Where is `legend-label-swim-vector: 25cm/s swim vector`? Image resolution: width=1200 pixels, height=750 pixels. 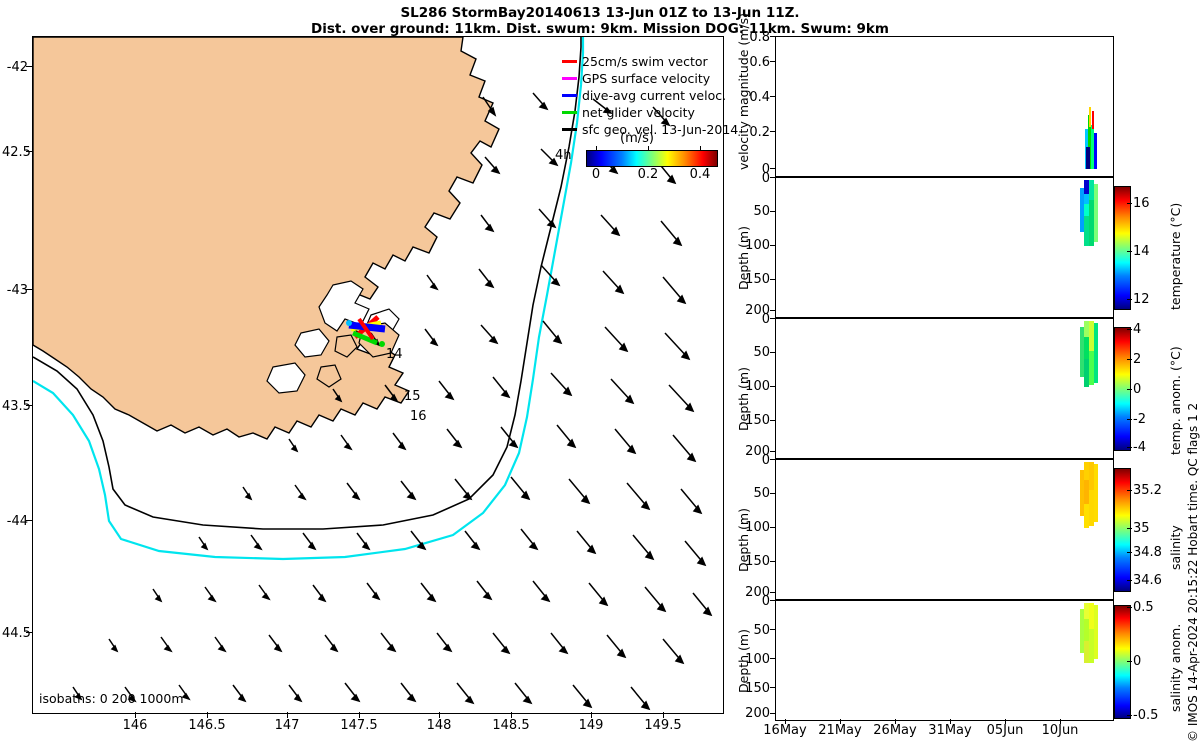 legend-label-swim-vector: 25cm/s swim vector is located at coordinates (645, 61).